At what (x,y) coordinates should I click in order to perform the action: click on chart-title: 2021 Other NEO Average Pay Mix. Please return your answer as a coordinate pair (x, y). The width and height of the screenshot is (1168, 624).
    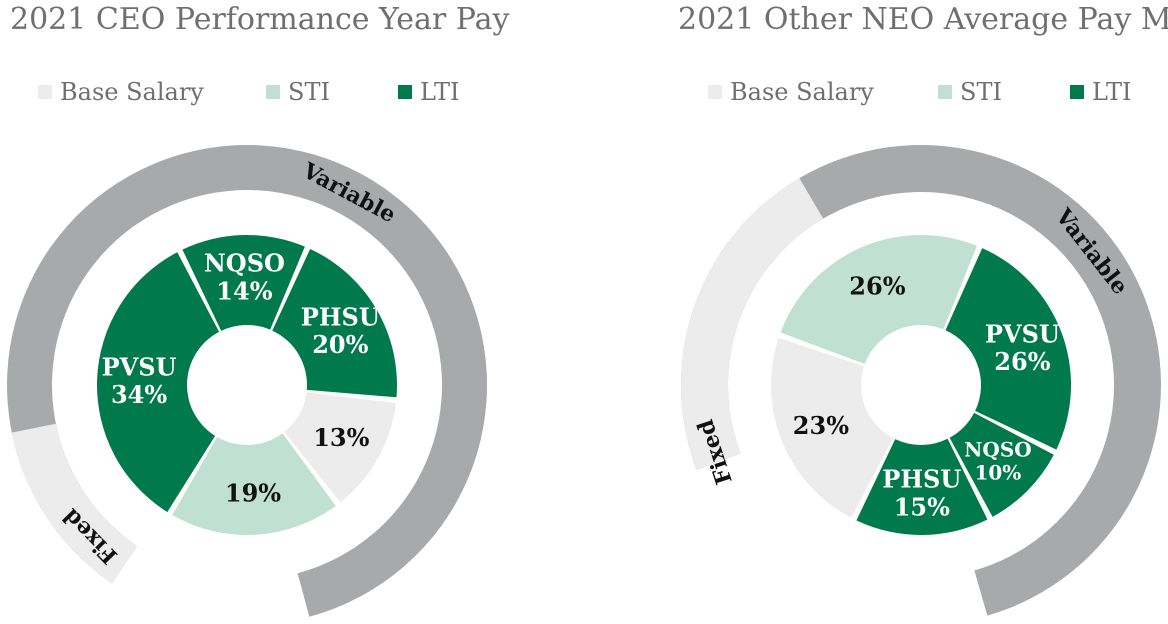
    Looking at the image, I should click on (923, 19).